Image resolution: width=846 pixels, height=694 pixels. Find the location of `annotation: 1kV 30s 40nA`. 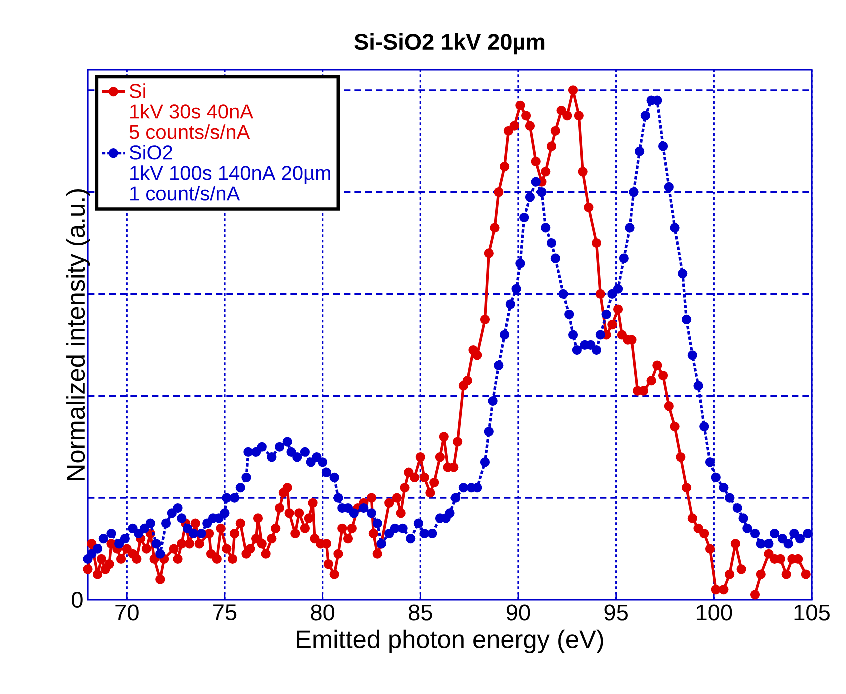

annotation: 1kV 30s 40nA is located at coordinates (192, 111).